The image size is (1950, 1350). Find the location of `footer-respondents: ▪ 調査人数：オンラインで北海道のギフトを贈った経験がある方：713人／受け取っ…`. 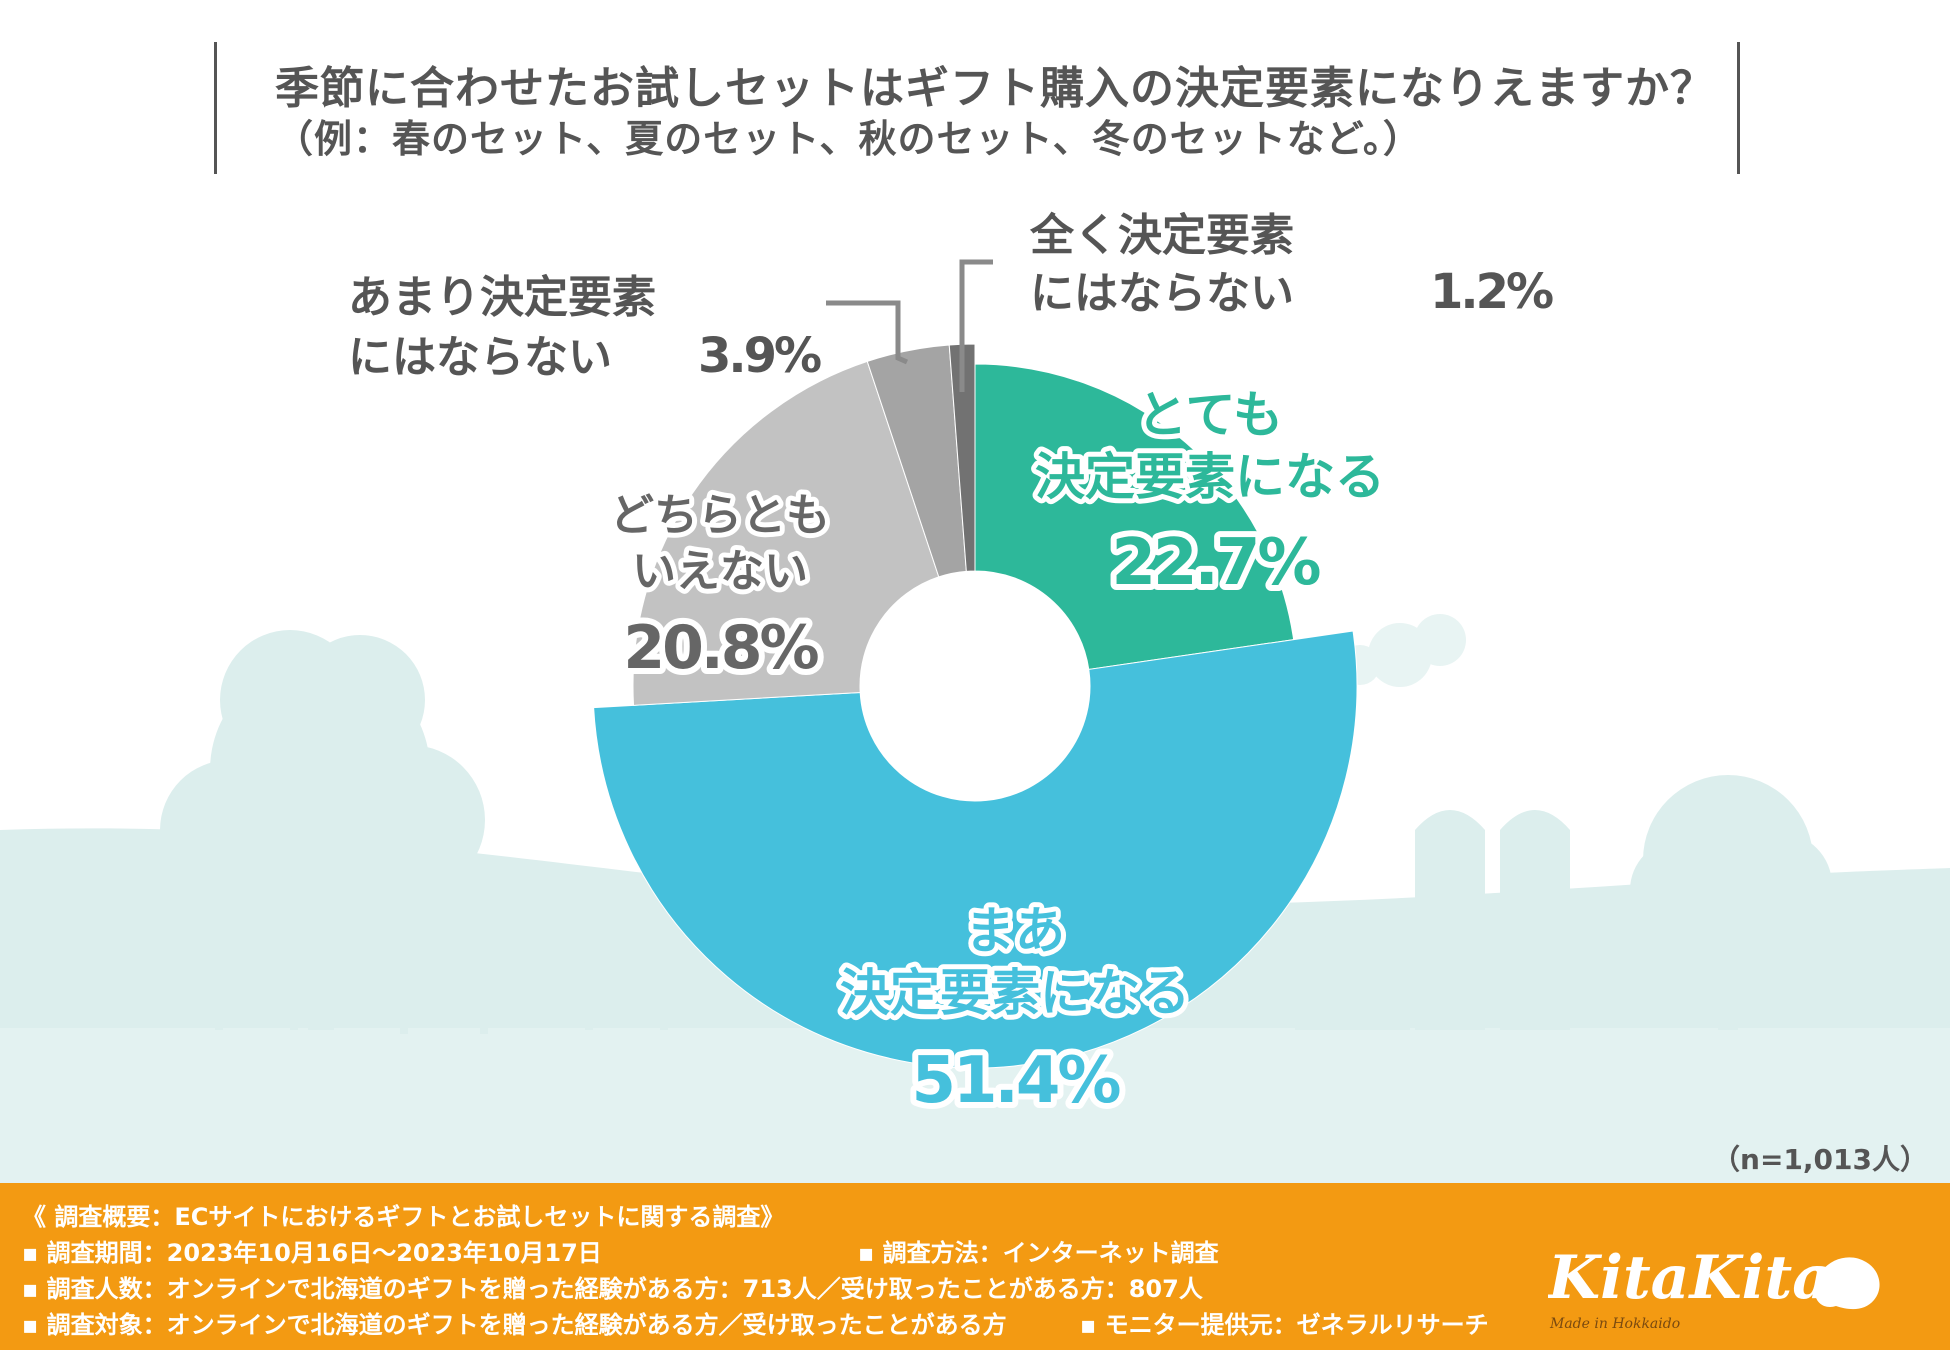

footer-respondents: ▪ 調査人数：オンラインで北海道のギフトを贈った経験がある方：713人／受け取っ… is located at coordinates (612, 1289).